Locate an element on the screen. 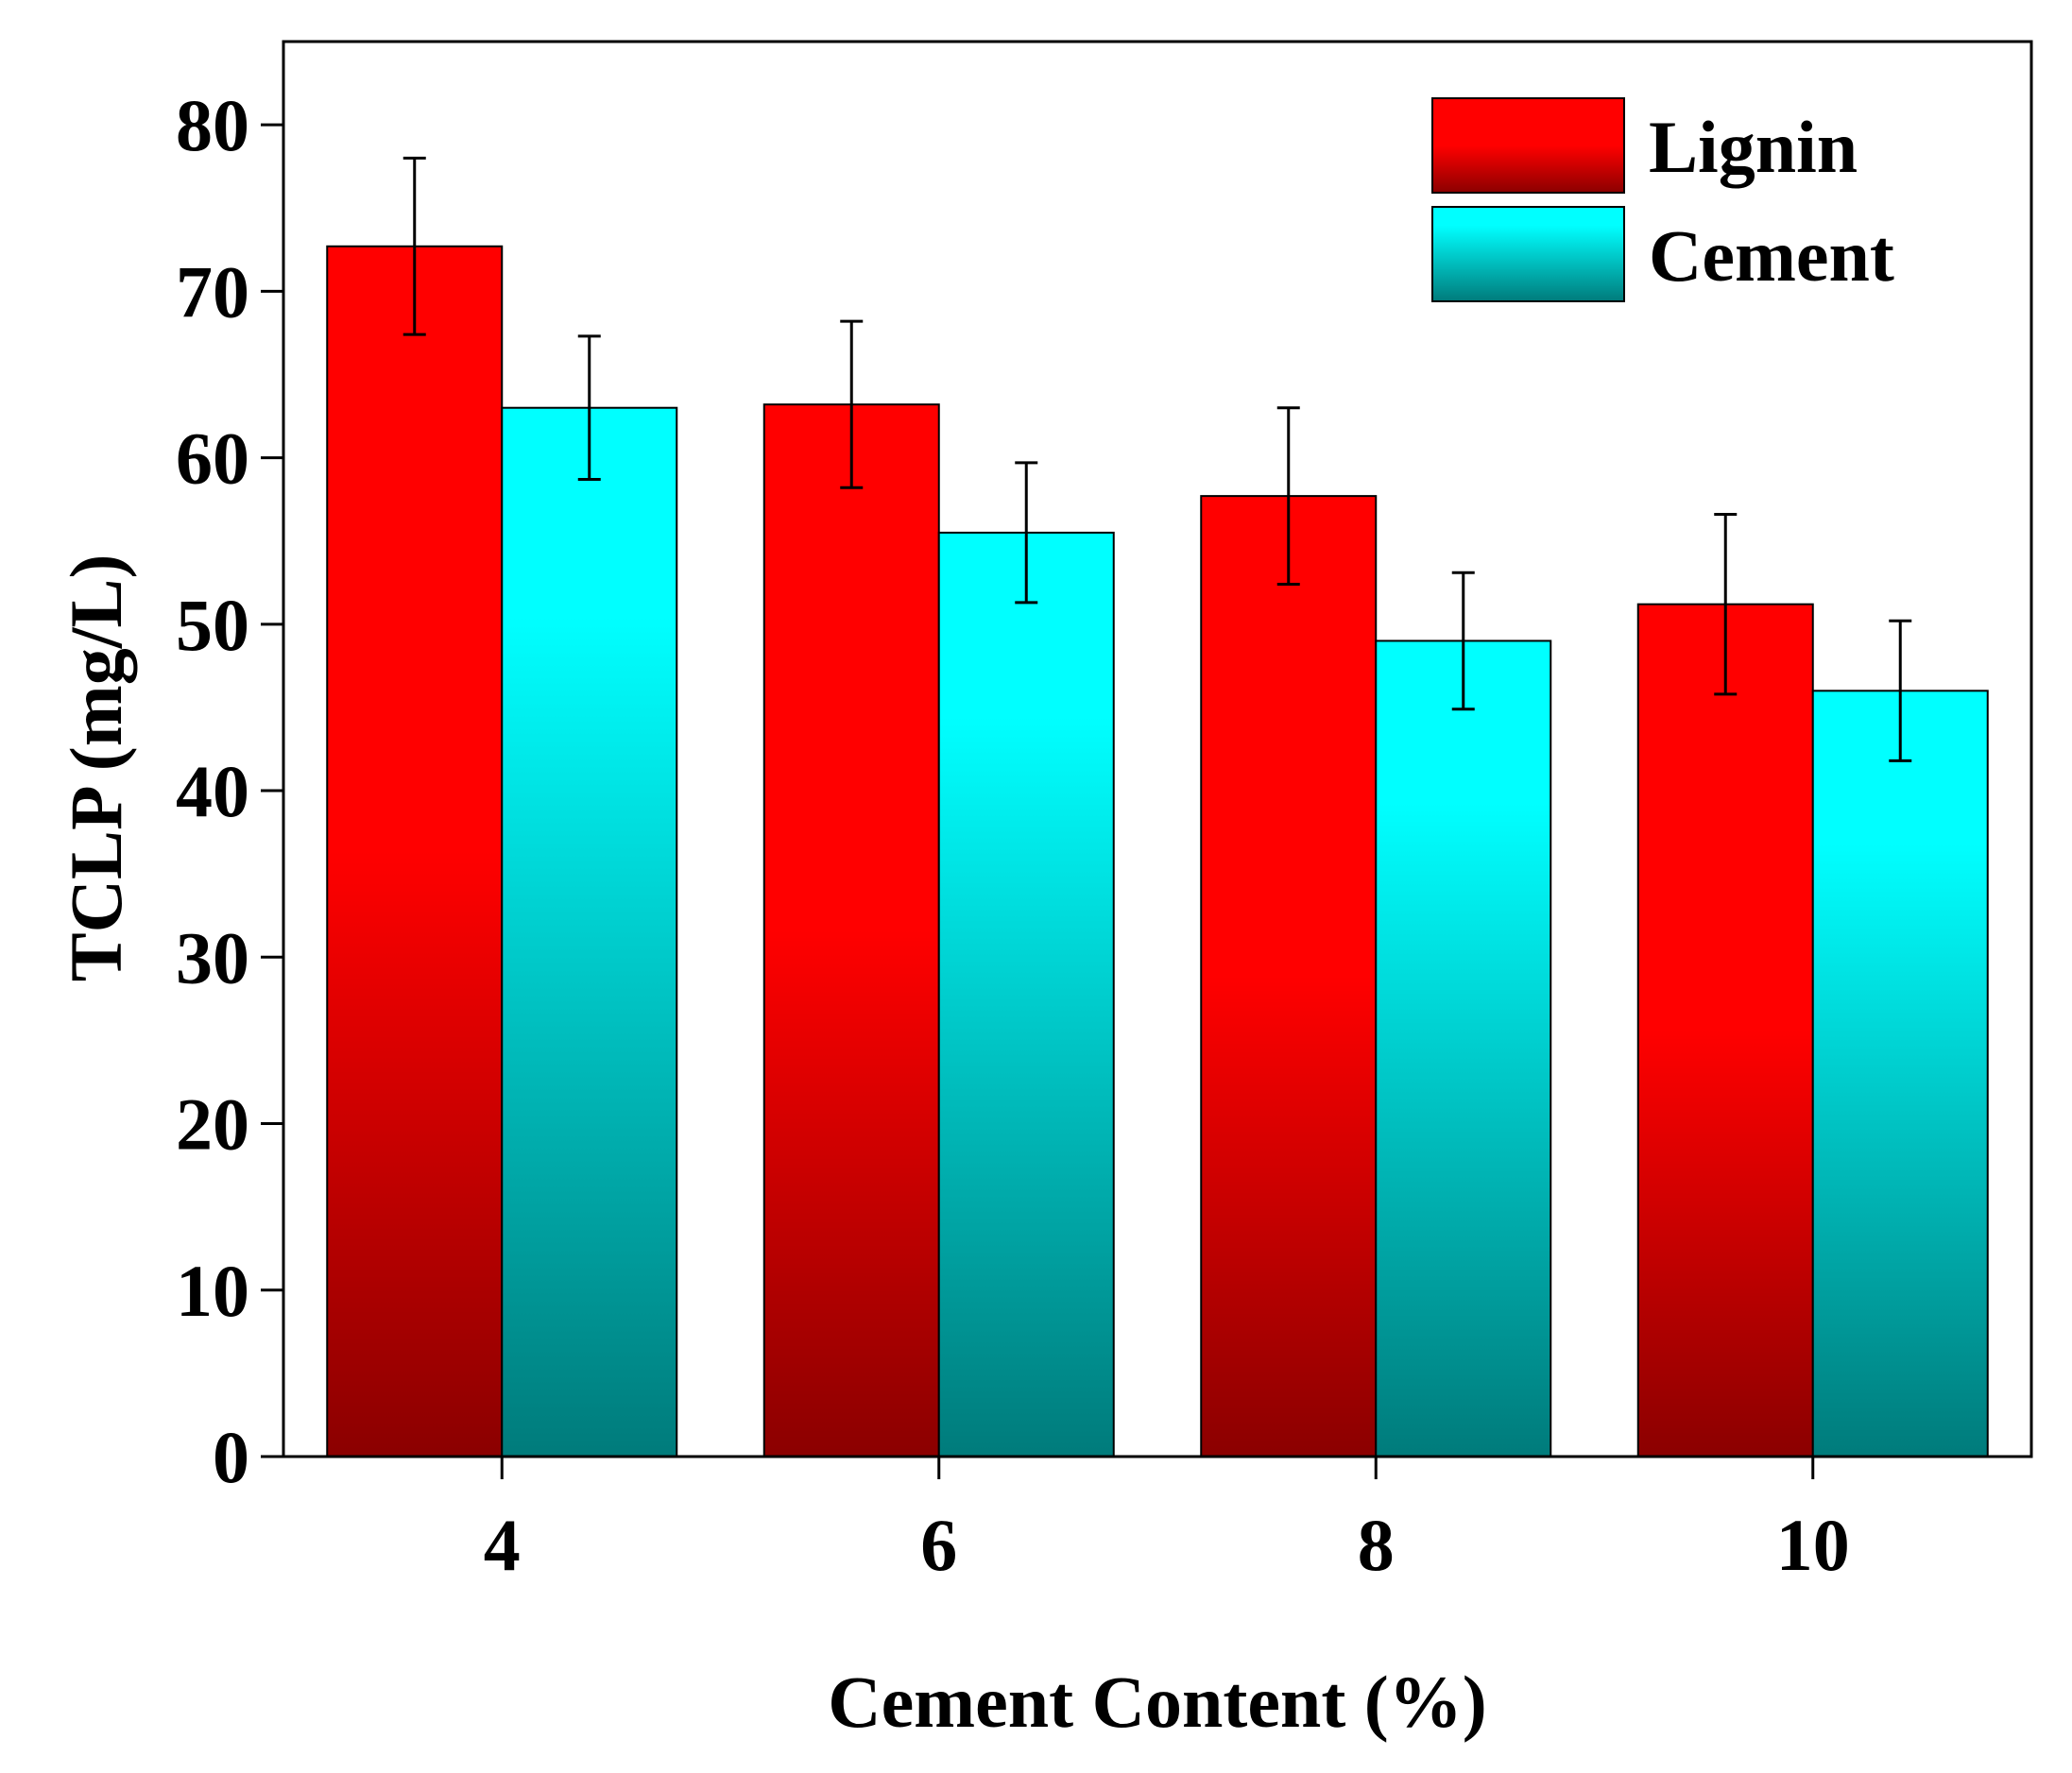 Image resolution: width=2072 pixels, height=1773 pixels. legend-swatch-lignin is located at coordinates (1528, 145).